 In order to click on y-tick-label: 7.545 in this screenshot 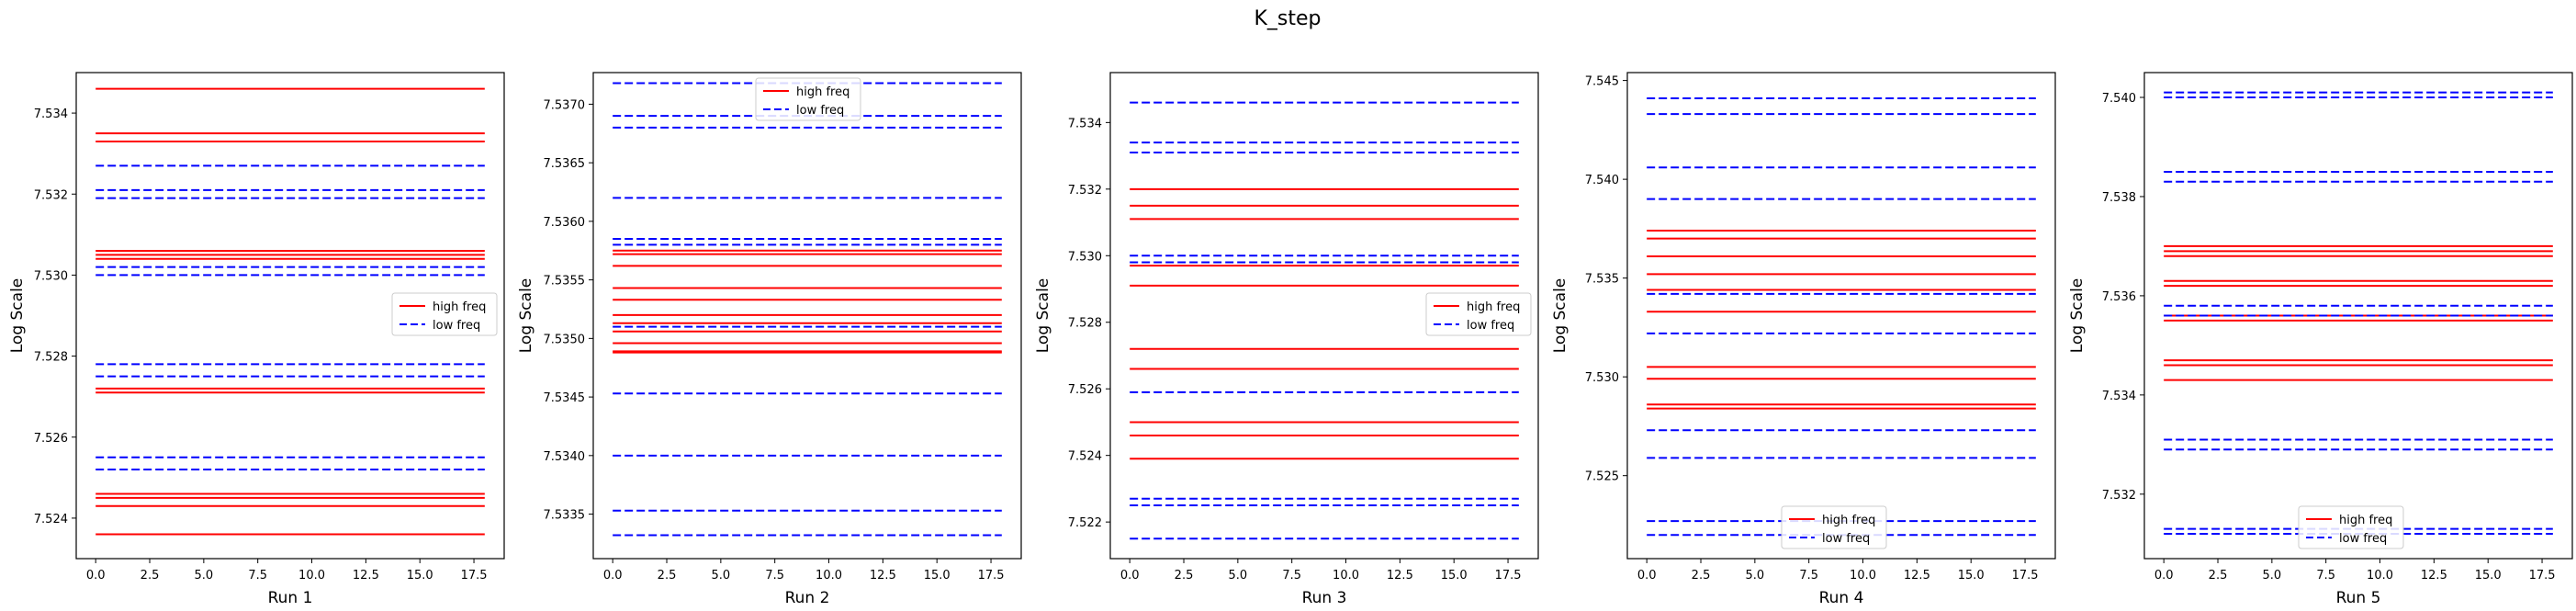, I will do `click(1602, 82)`.